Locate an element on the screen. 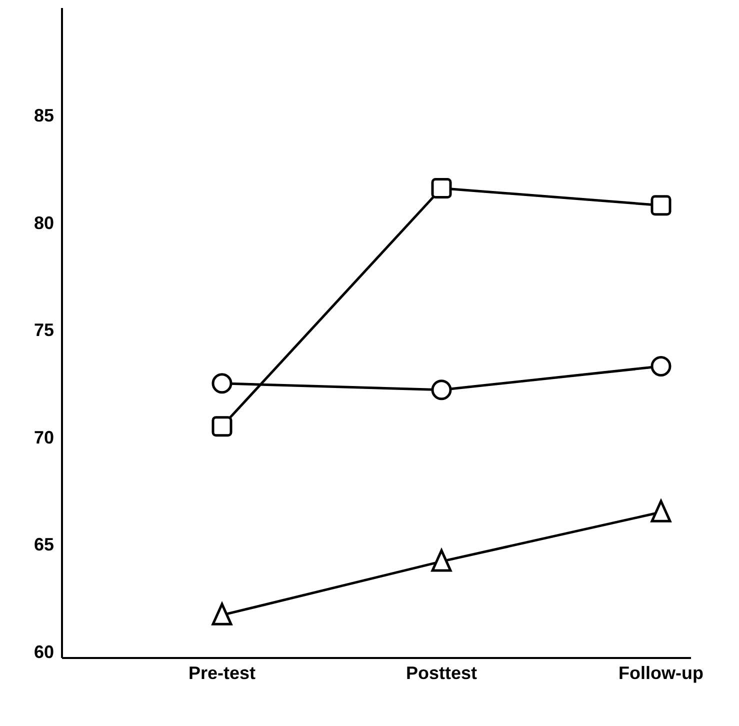 This screenshot has height=726, width=739. y-tick-label: 75 is located at coordinates (44, 330).